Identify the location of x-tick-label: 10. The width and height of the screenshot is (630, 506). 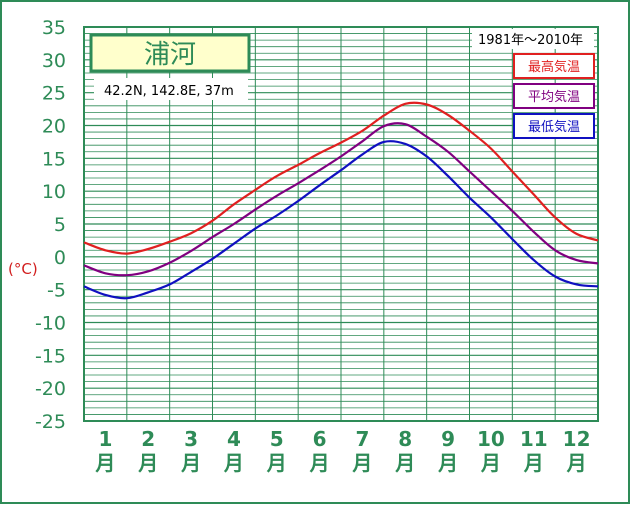
(491, 439).